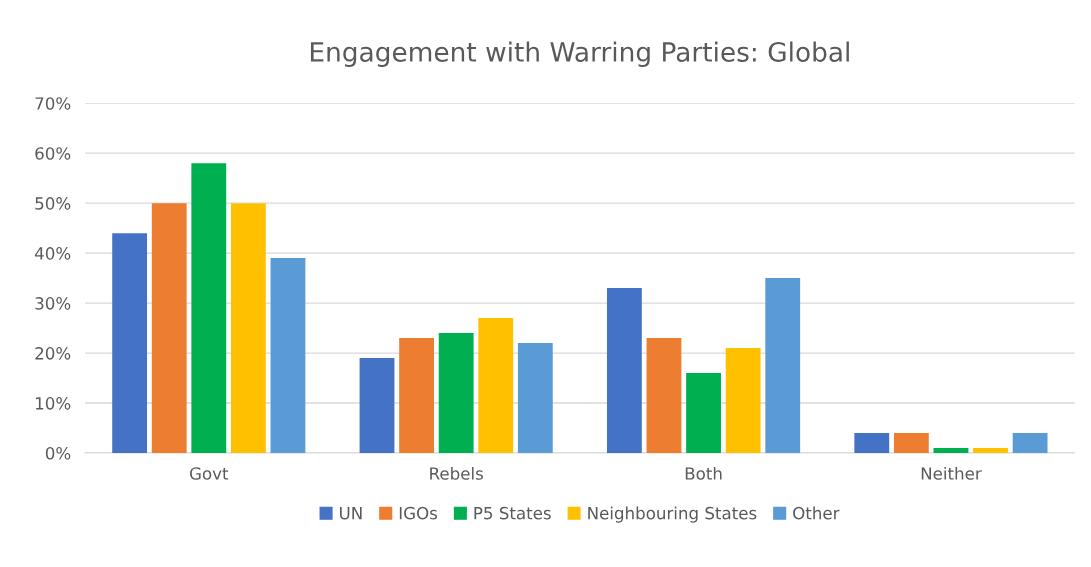 The image size is (1091, 567). I want to click on y-tick-label: 60%, so click(53, 153).